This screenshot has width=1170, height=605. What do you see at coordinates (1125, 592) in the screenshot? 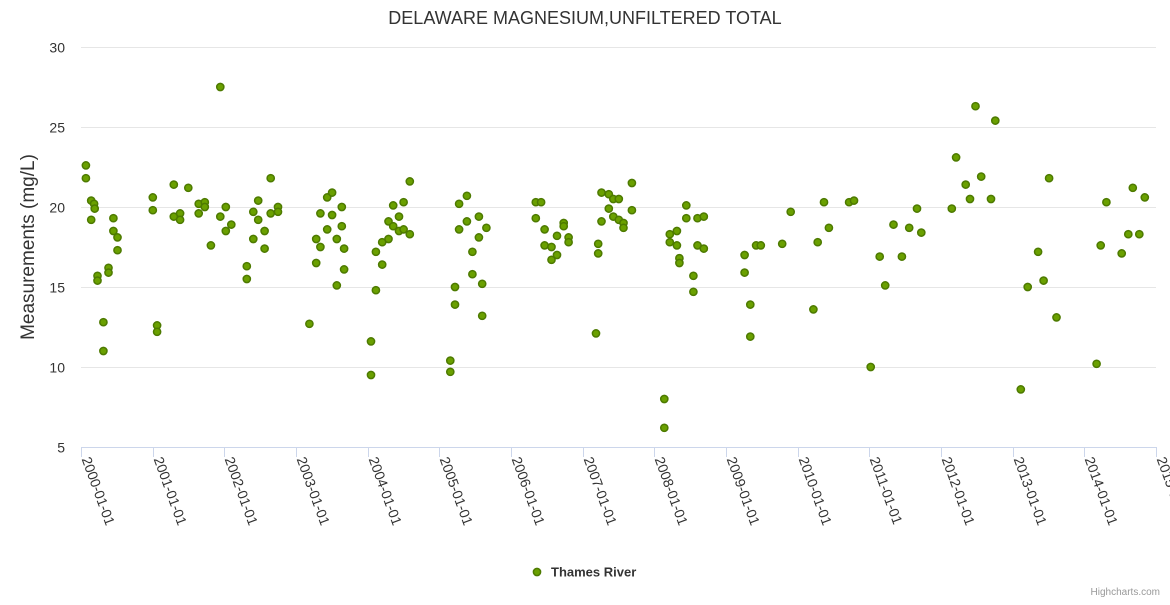
I see `credits-link: Highcharts.com` at bounding box center [1125, 592].